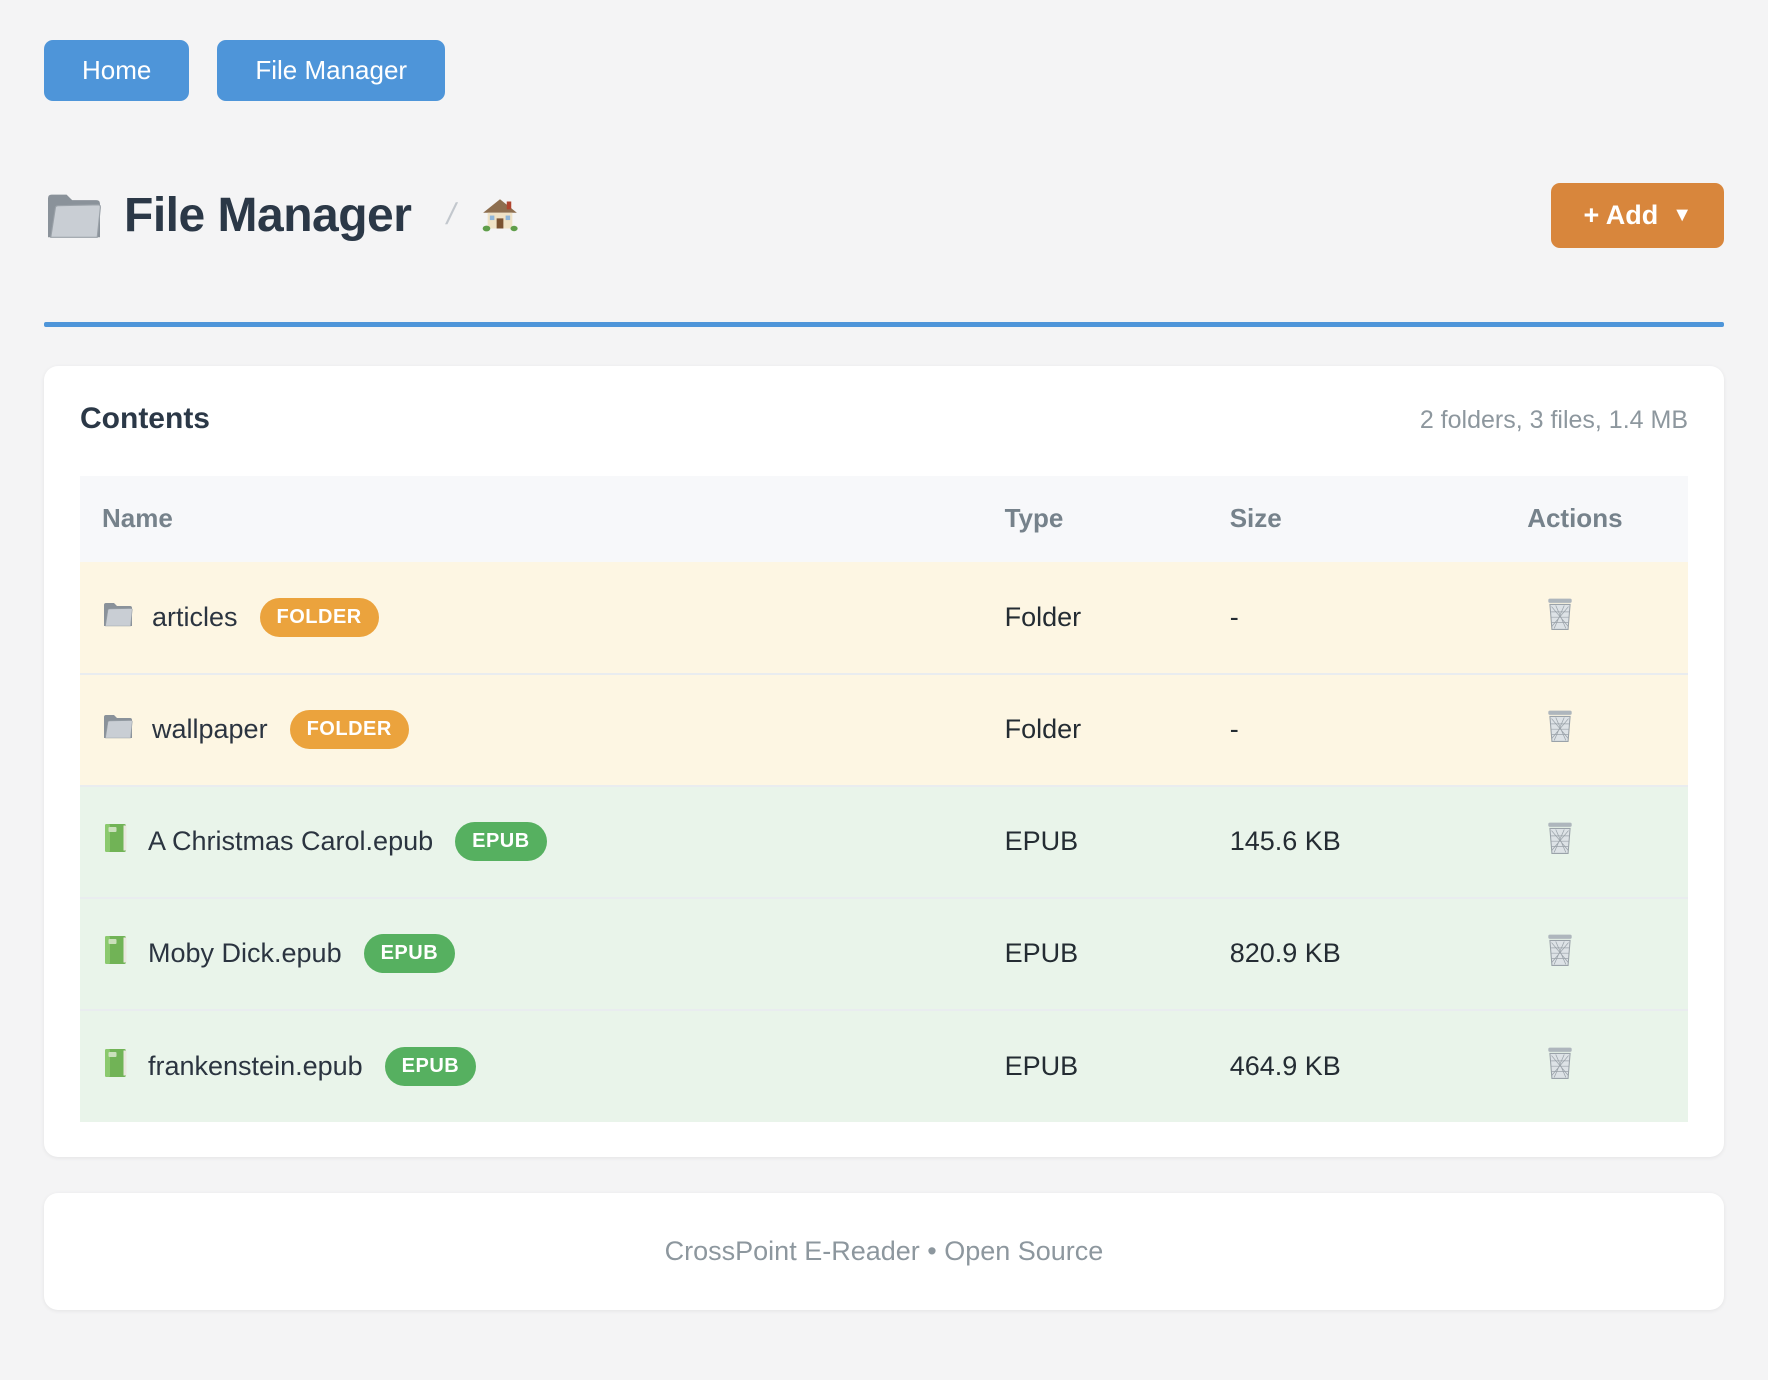 This screenshot has width=1768, height=1380. Describe the element at coordinates (268, 215) in the screenshot. I see `page-title: File Manager` at that location.